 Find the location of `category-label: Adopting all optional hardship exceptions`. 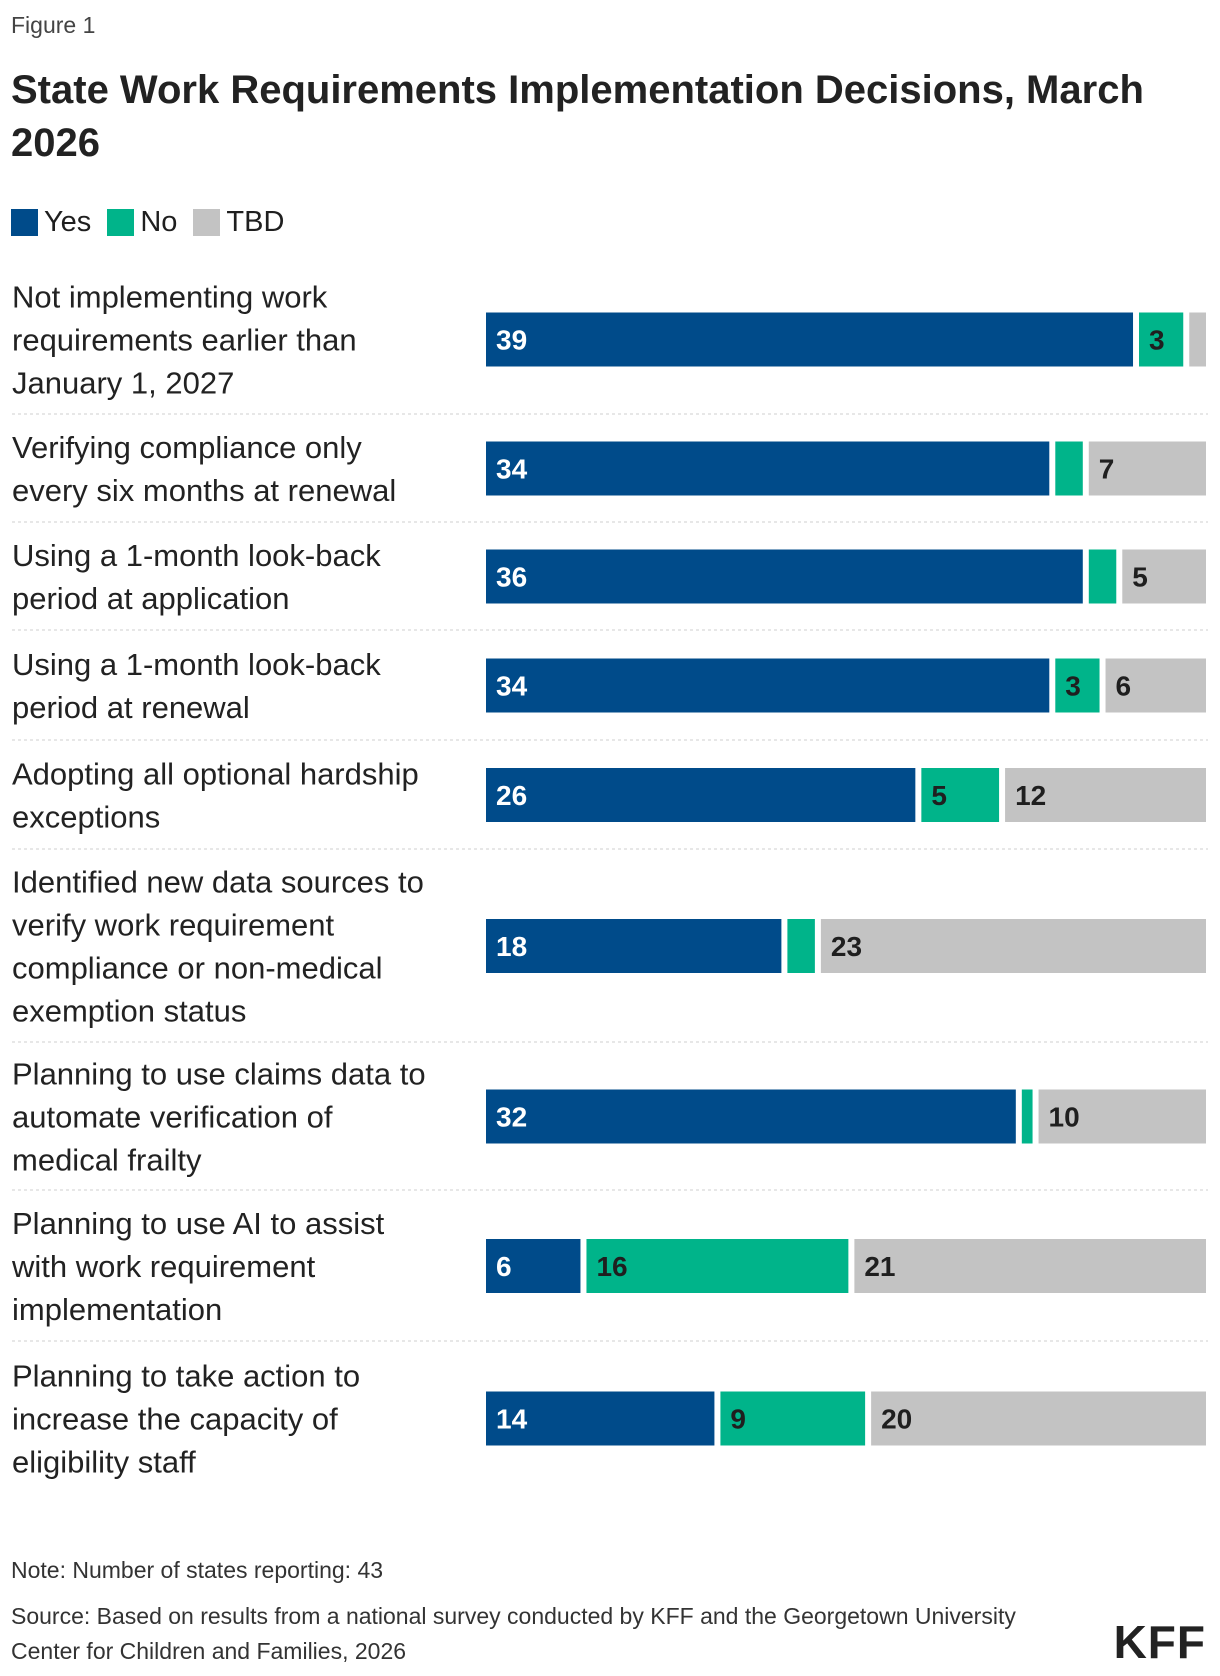

category-label: Adopting all optional hardship exceptions is located at coordinates (215, 795).